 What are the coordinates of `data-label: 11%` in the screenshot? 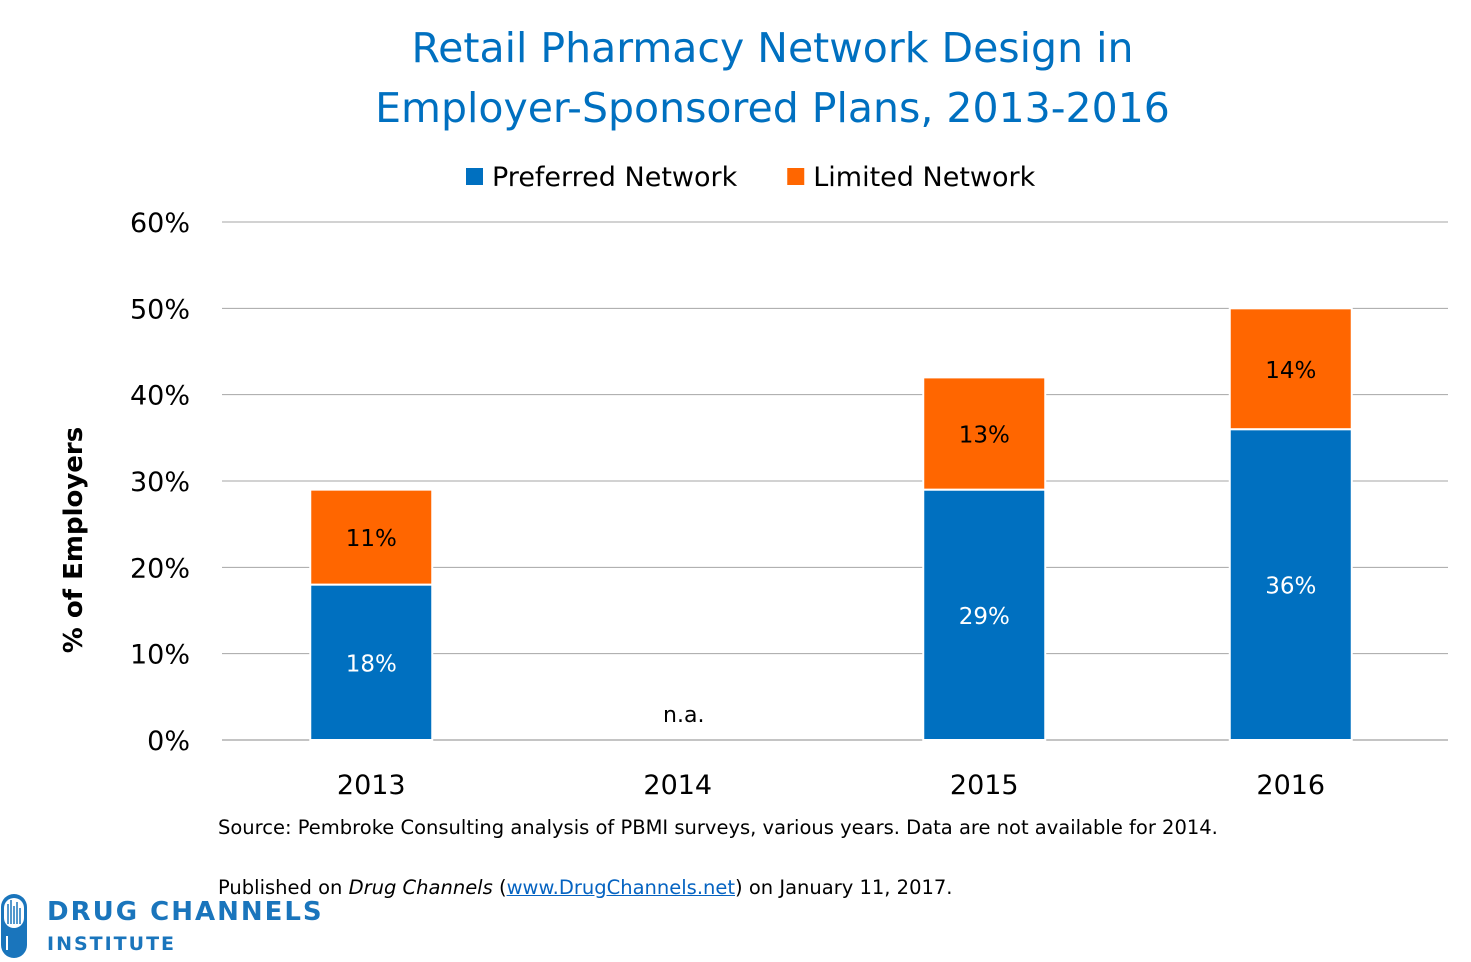 It's located at (371, 539).